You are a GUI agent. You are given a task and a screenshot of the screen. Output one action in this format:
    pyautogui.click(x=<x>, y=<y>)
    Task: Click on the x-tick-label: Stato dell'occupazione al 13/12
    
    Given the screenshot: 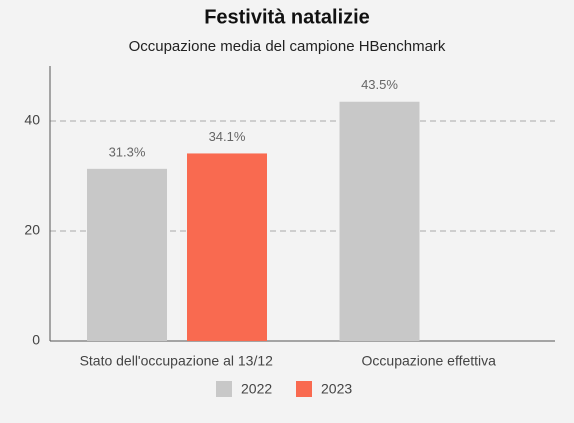 What is the action you would take?
    pyautogui.click(x=177, y=361)
    